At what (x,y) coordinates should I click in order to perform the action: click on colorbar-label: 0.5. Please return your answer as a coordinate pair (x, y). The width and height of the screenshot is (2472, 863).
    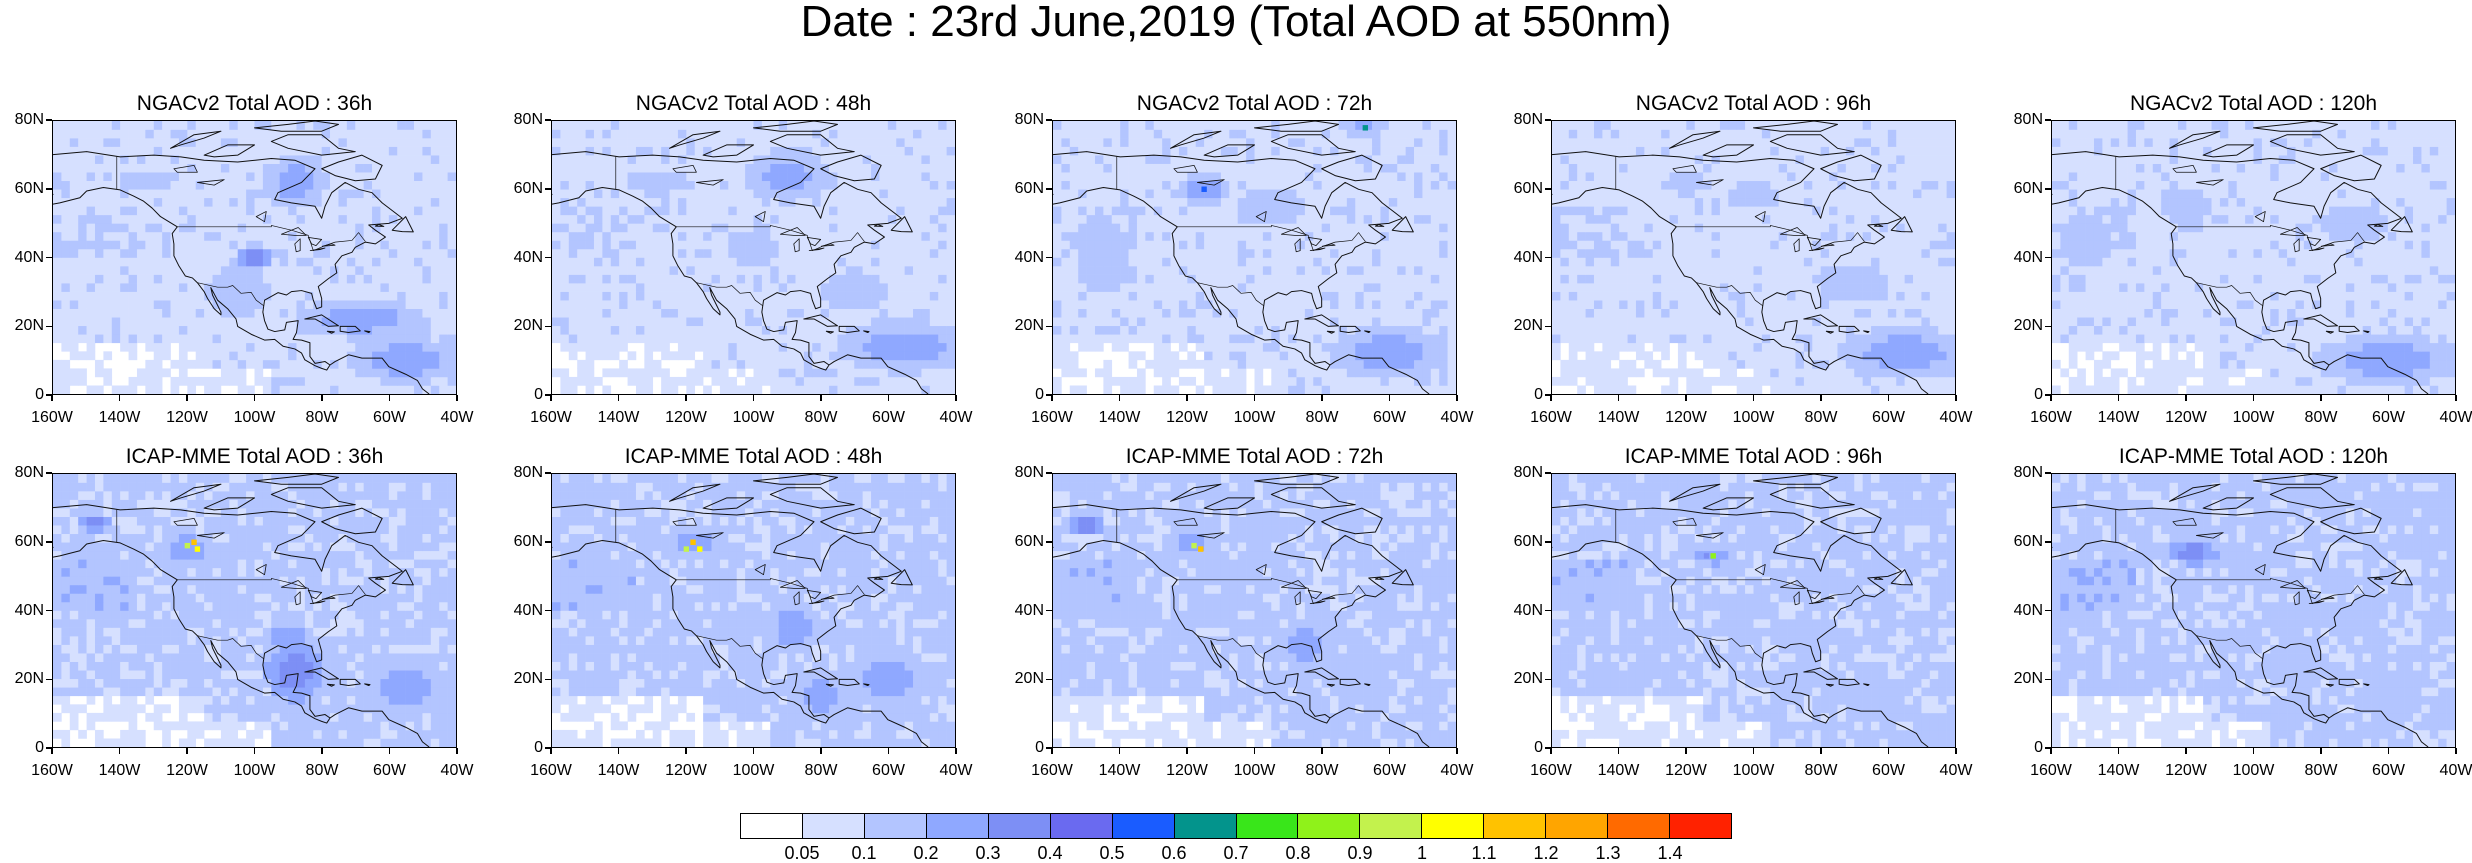
    Looking at the image, I should click on (1112, 853).